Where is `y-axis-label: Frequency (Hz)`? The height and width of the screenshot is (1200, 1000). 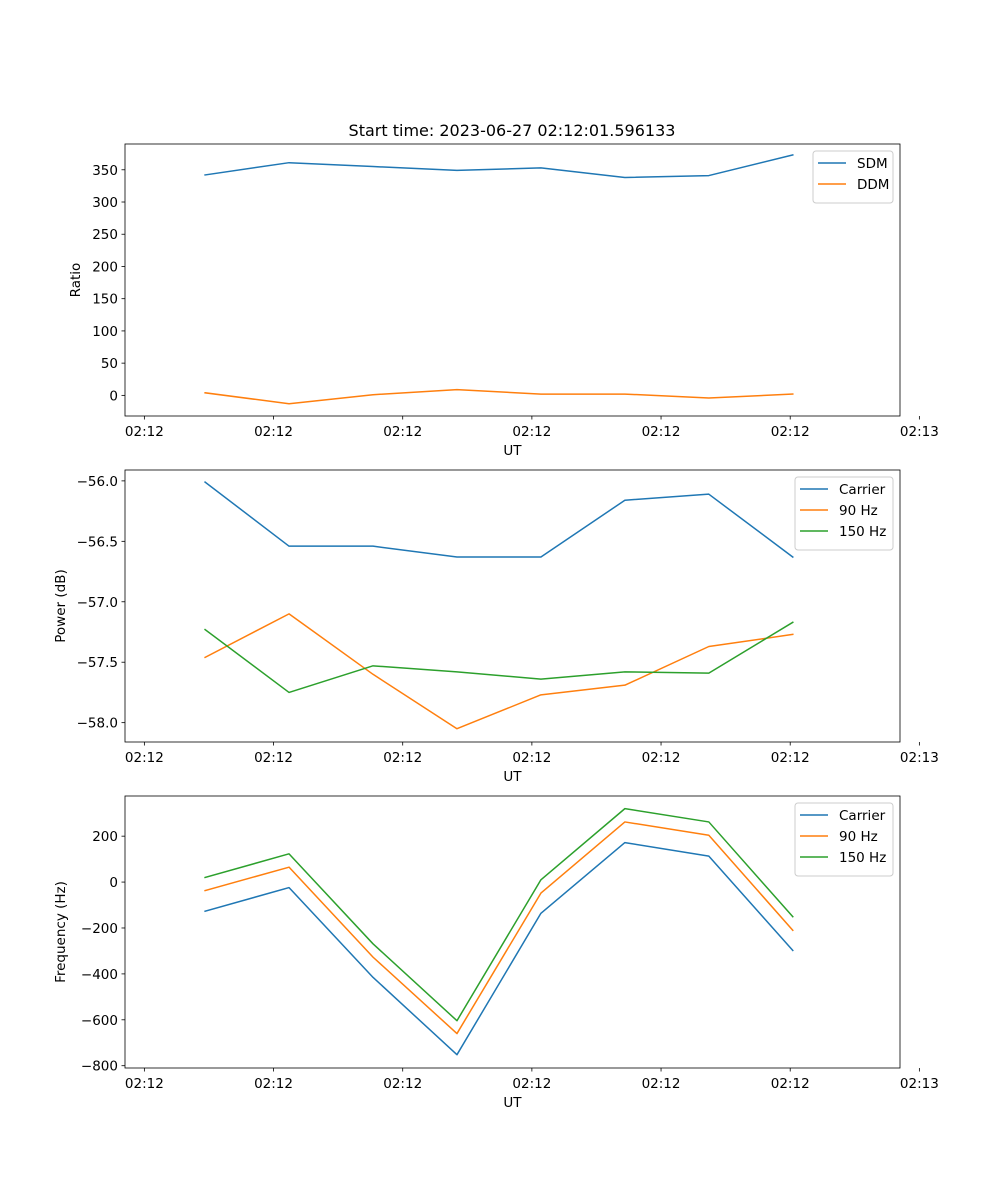
y-axis-label: Frequency (Hz) is located at coordinates (61, 932).